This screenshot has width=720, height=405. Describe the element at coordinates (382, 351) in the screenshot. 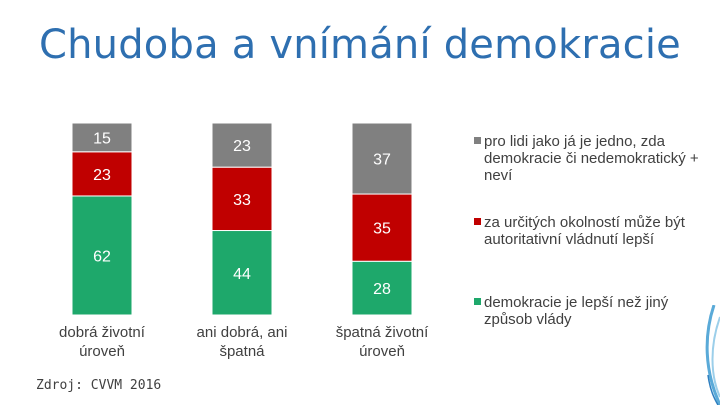

I see `category-label-2-line2: úroveň` at that location.